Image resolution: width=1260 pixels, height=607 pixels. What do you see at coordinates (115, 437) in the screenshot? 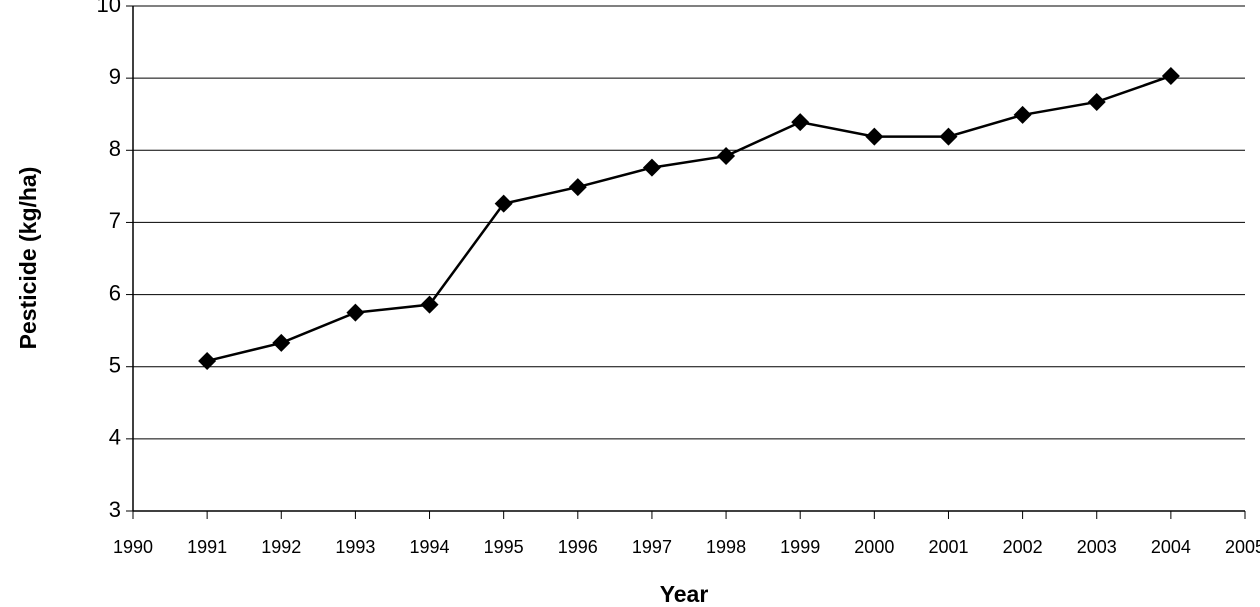
I see `y-tick-label: 4` at bounding box center [115, 437].